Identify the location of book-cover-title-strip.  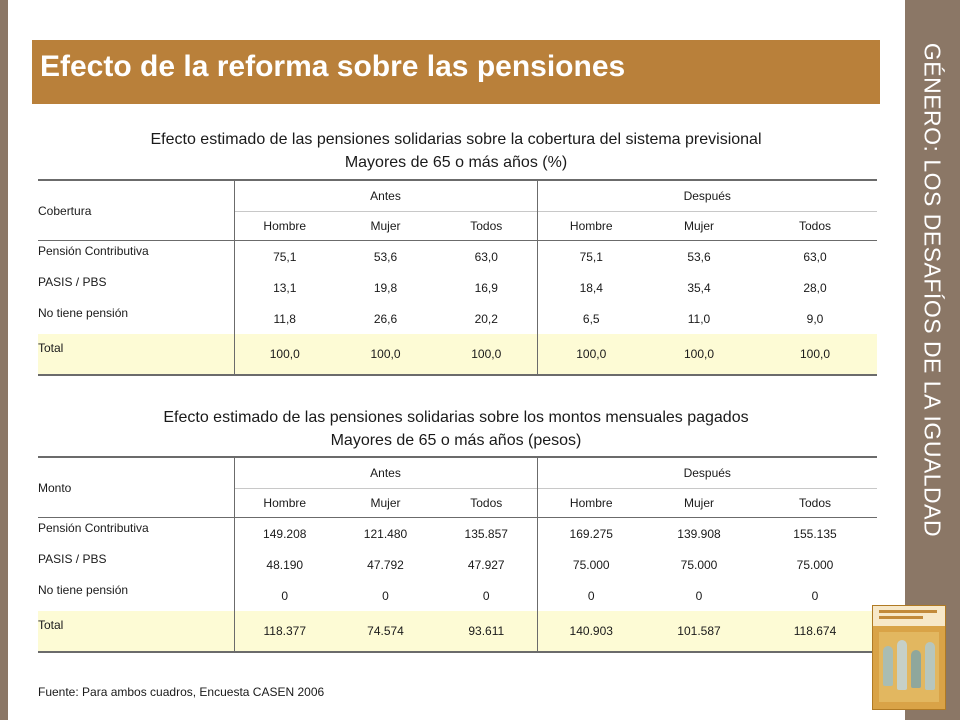
(909, 616).